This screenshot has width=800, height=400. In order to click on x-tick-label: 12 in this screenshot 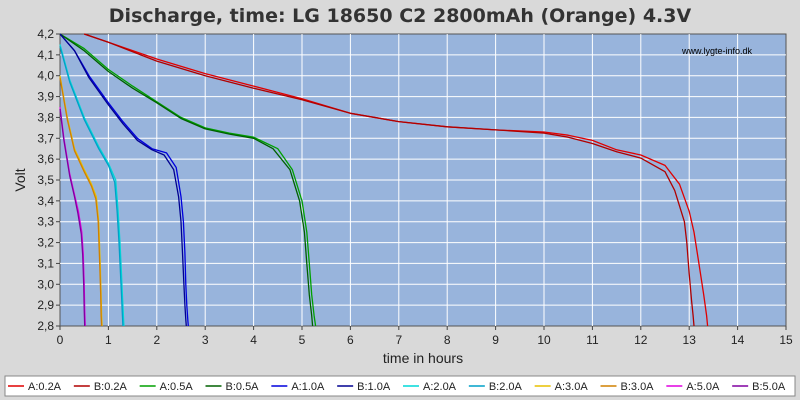, I will do `click(641, 340)`.